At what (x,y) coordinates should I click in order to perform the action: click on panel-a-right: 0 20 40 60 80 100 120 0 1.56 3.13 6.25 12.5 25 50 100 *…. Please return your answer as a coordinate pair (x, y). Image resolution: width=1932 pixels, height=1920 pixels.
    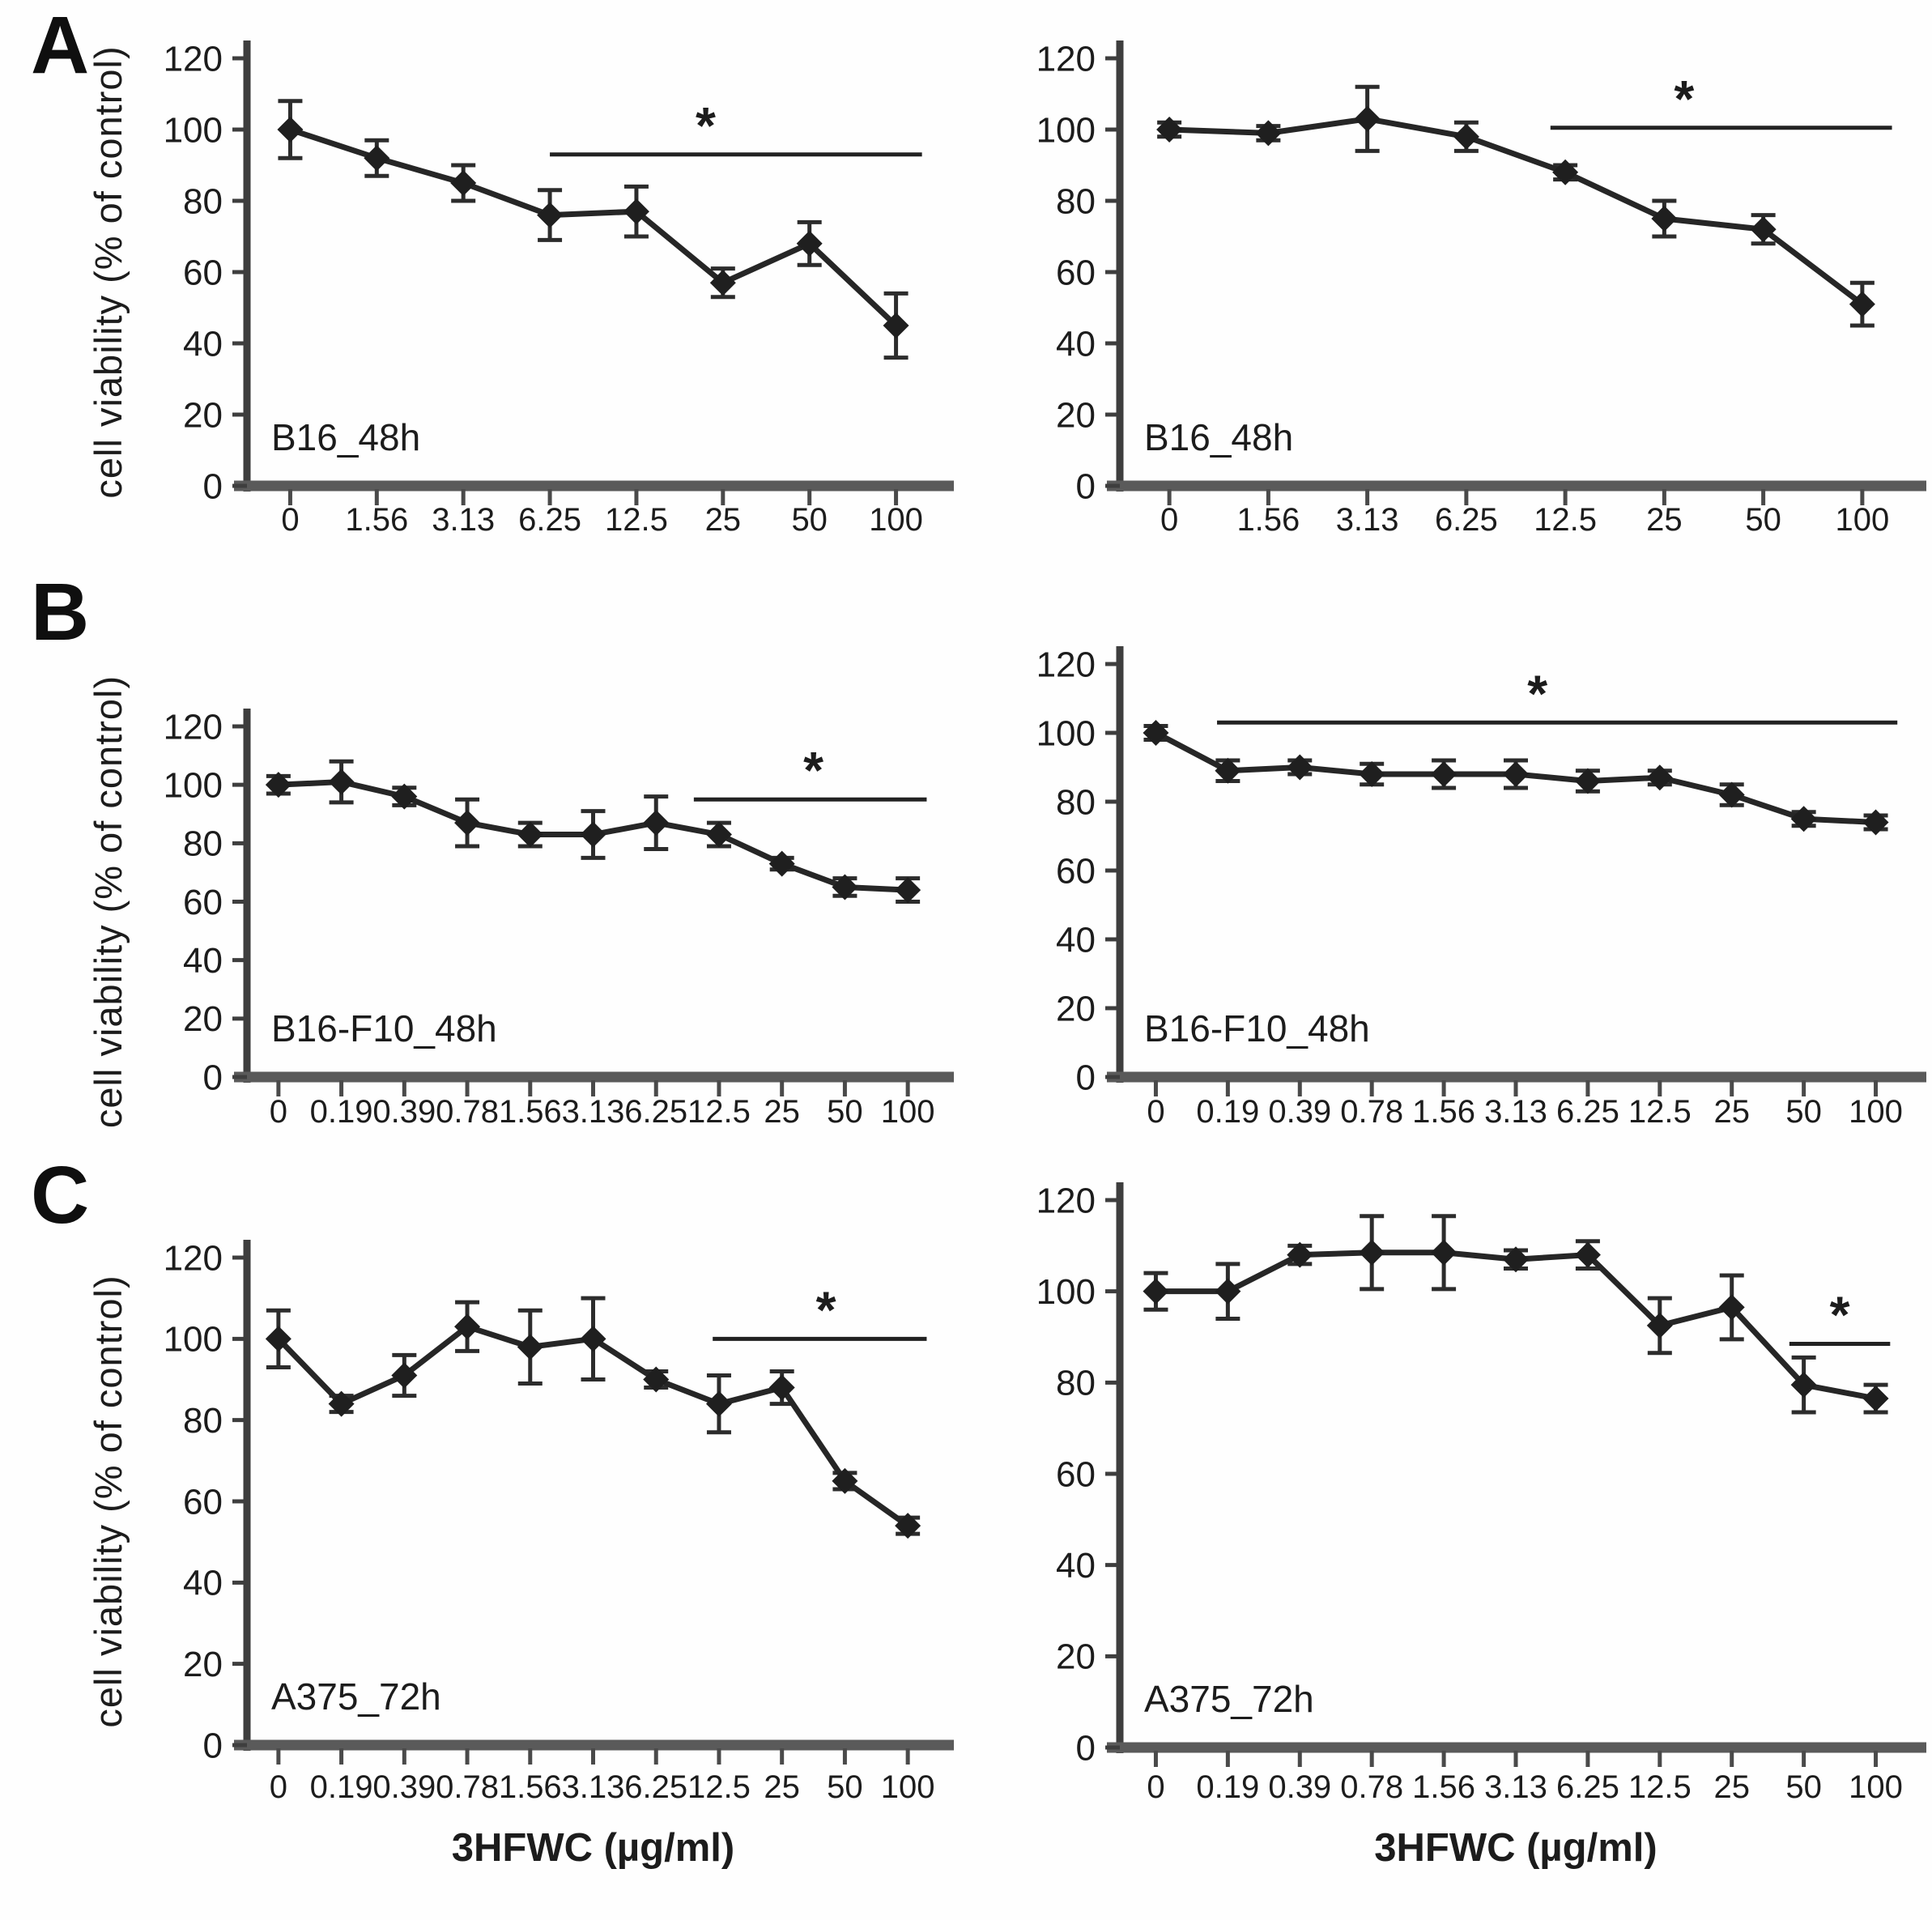
    Looking at the image, I should click on (1449, 283).